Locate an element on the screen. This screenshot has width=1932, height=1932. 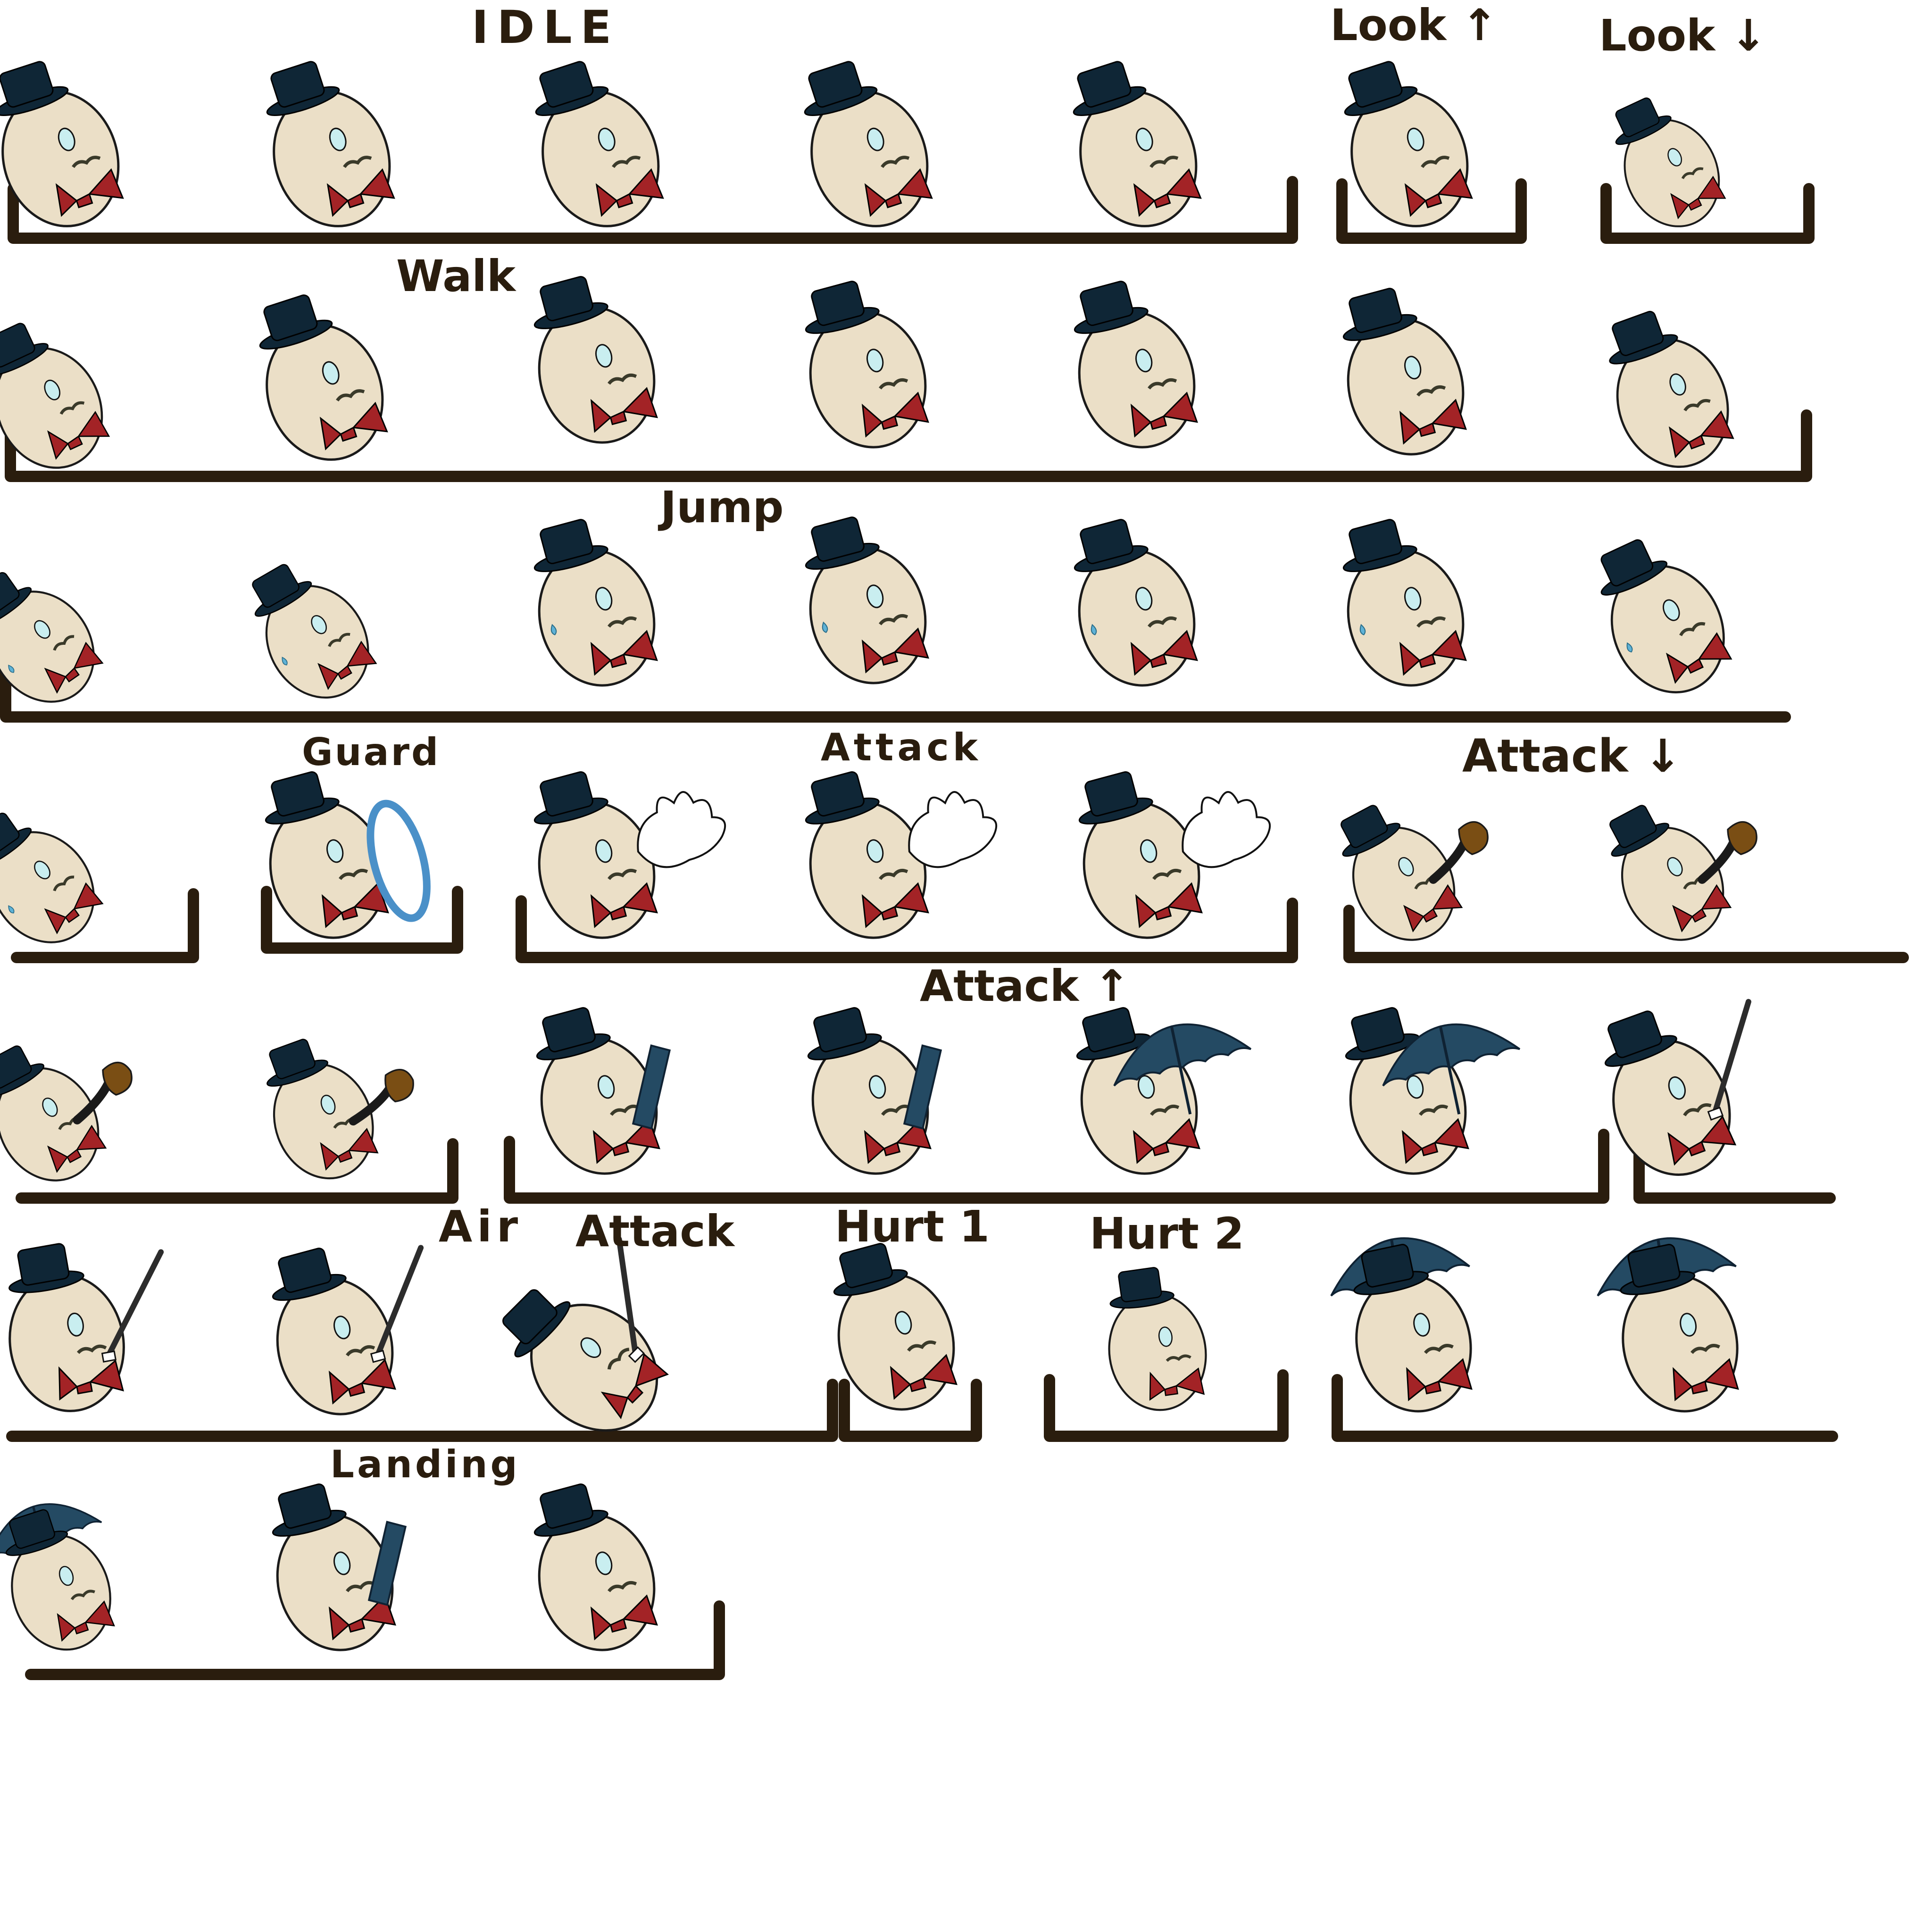
label-attack-up: Attack ↑ is located at coordinates (1025, 986).